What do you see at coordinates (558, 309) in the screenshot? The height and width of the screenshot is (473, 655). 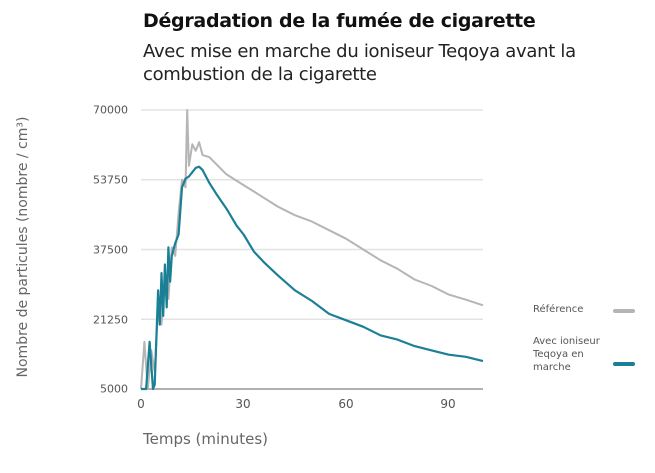 I see `legend-label-reference: Référence` at bounding box center [558, 309].